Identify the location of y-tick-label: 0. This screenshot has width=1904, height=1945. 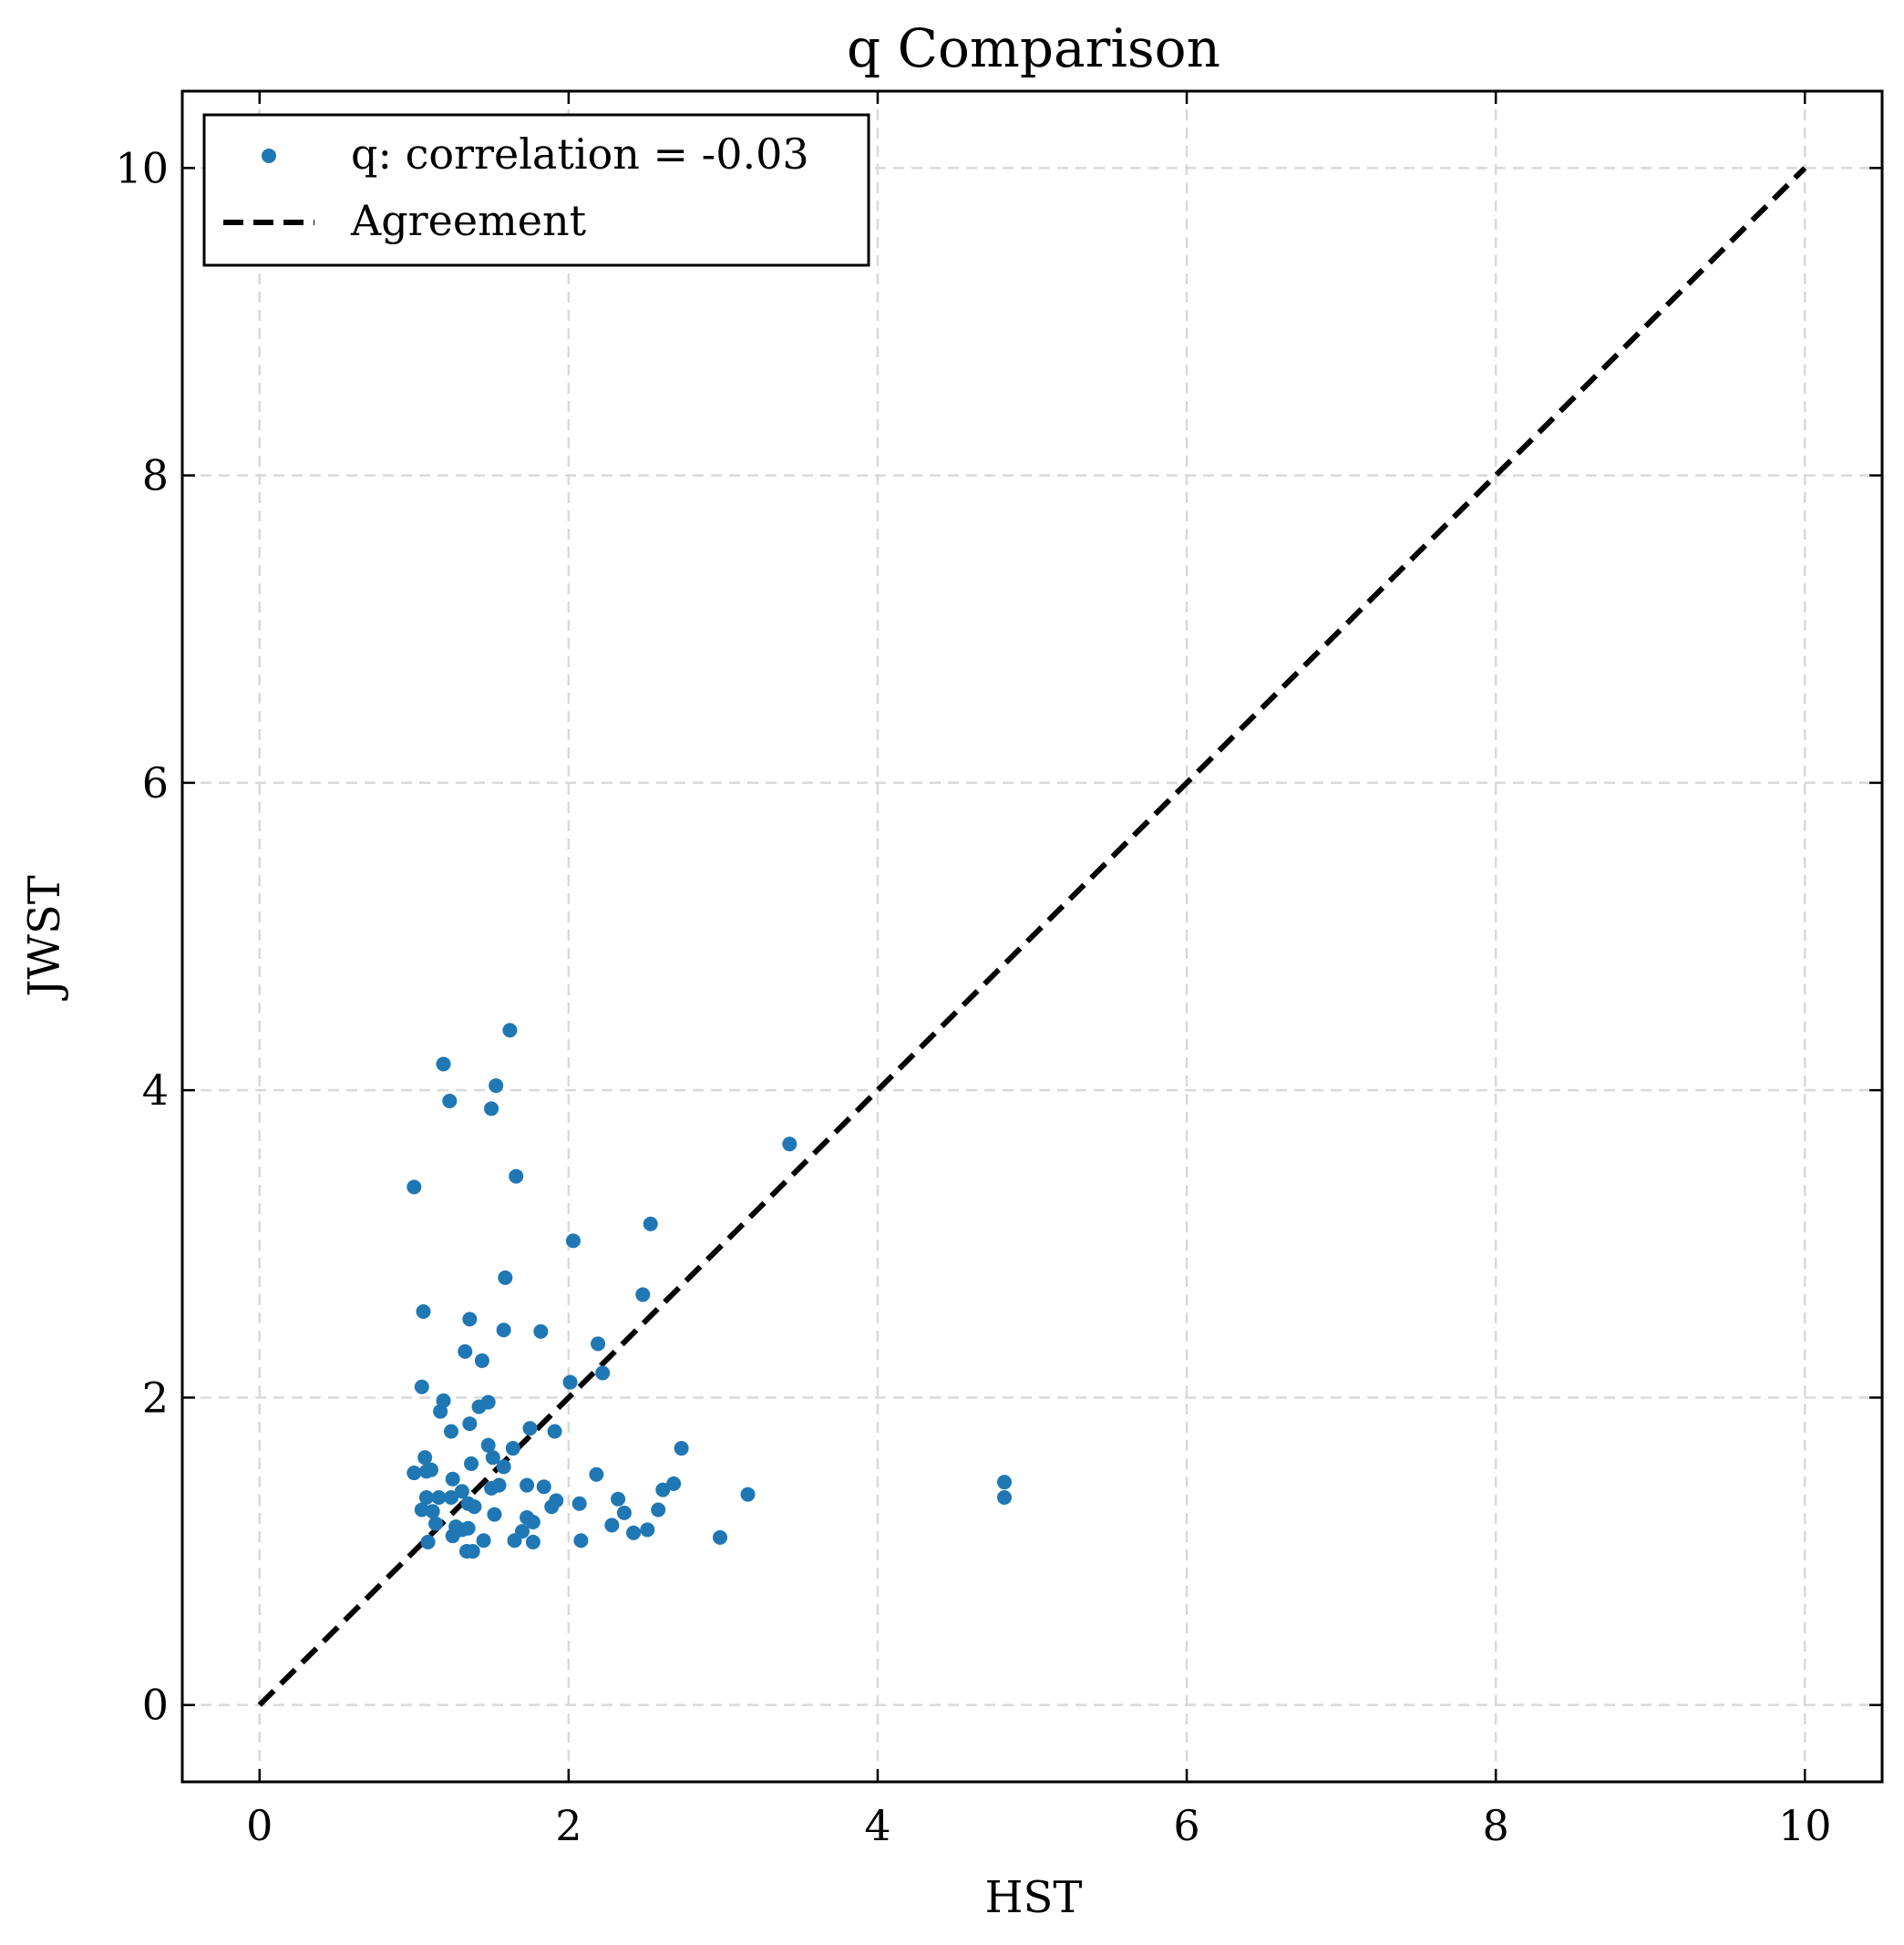
(155, 1706).